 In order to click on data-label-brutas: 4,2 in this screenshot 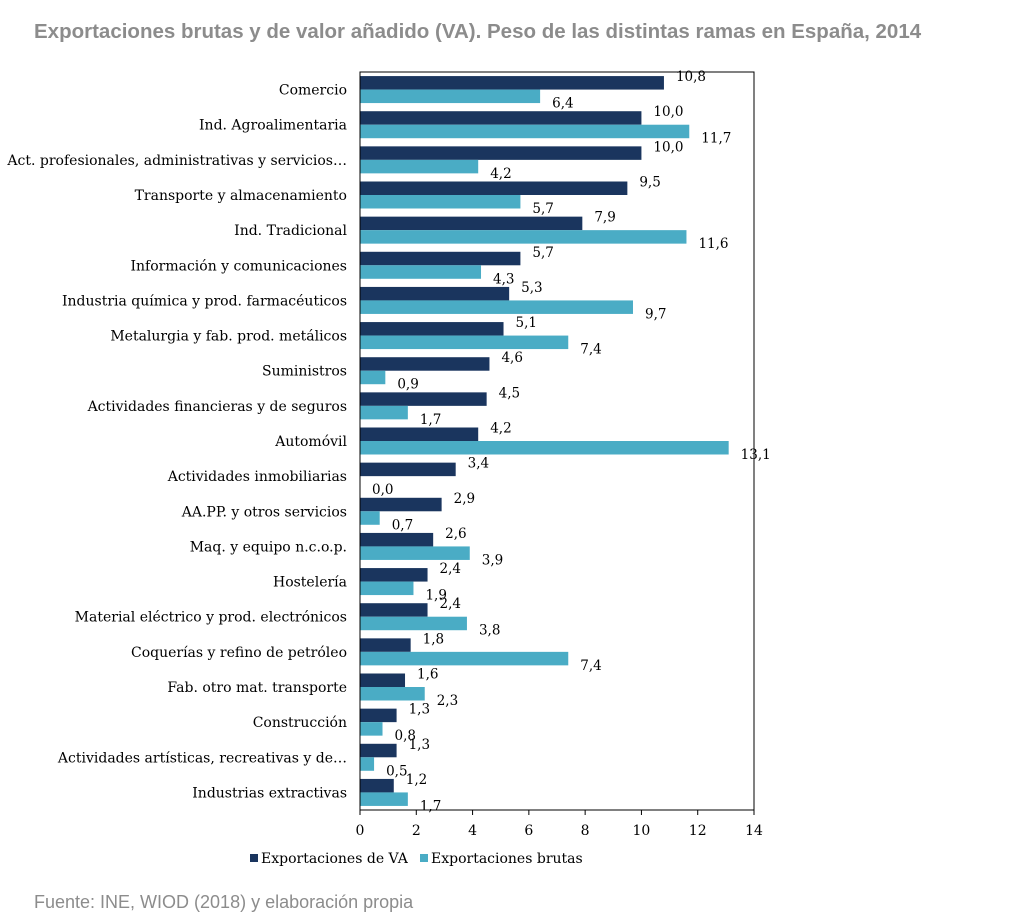, I will do `click(500, 174)`.